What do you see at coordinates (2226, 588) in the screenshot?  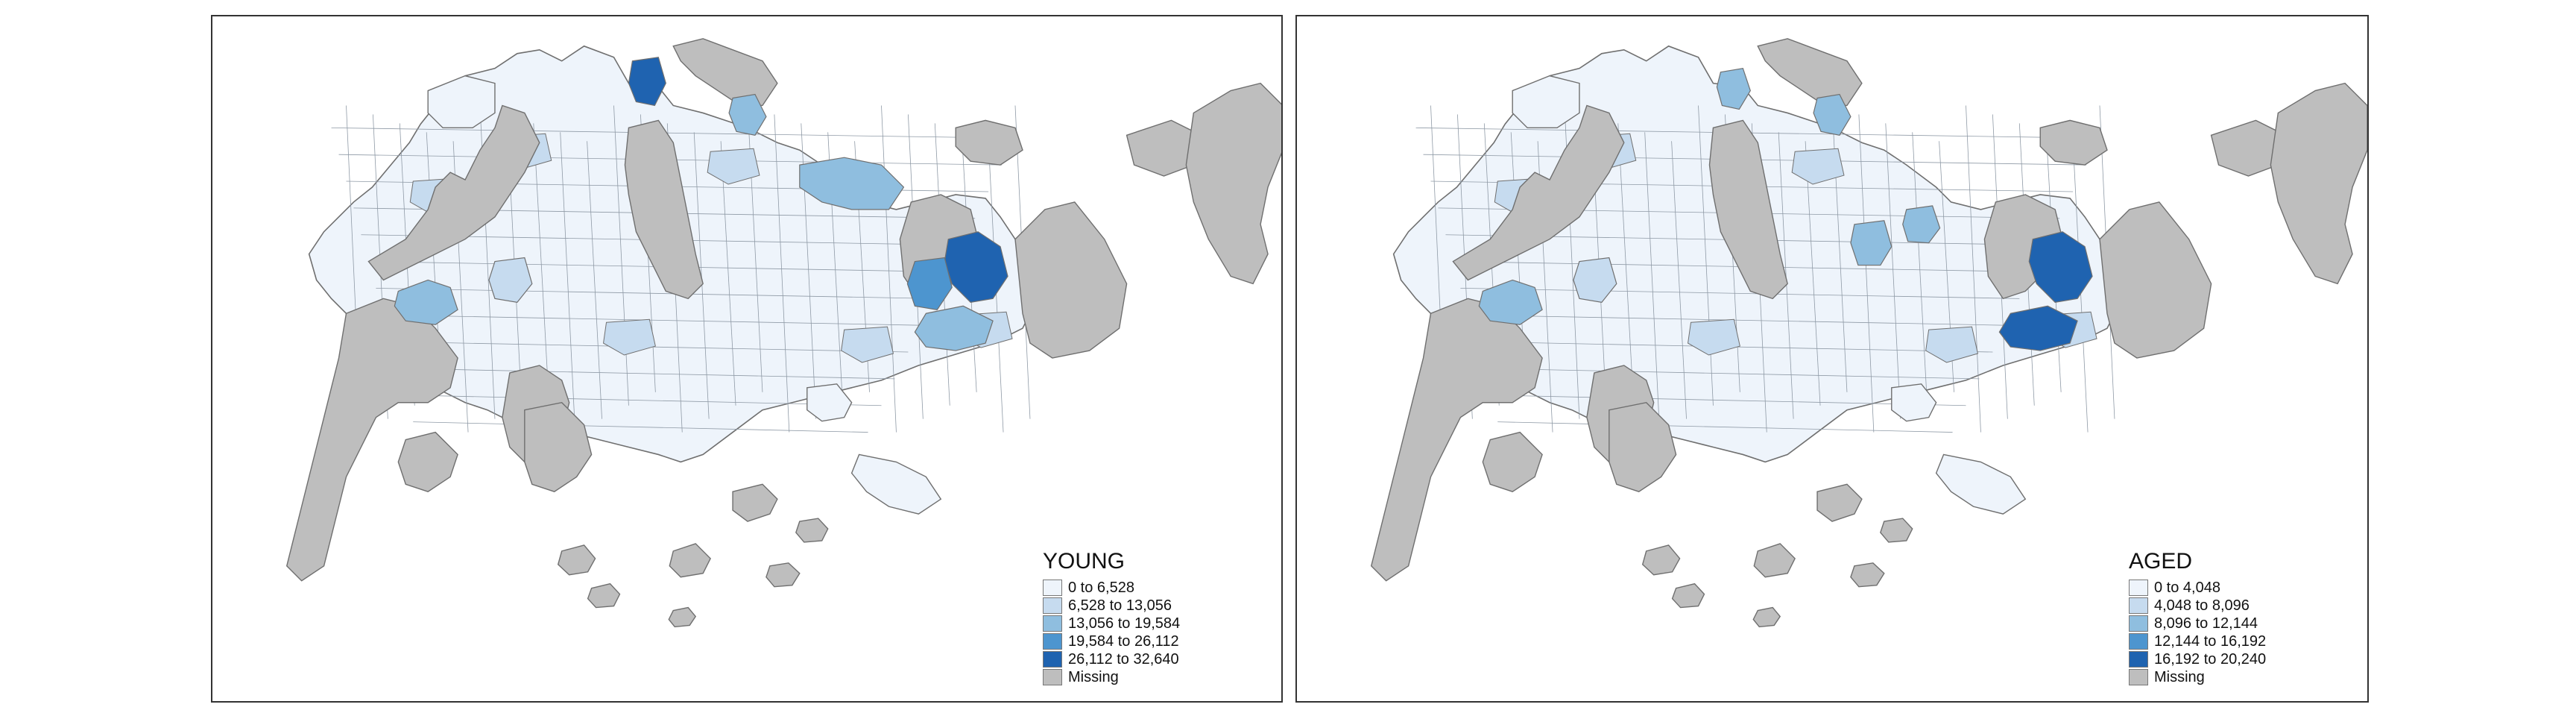 I see `legend-item: 0 to 4,048` at bounding box center [2226, 588].